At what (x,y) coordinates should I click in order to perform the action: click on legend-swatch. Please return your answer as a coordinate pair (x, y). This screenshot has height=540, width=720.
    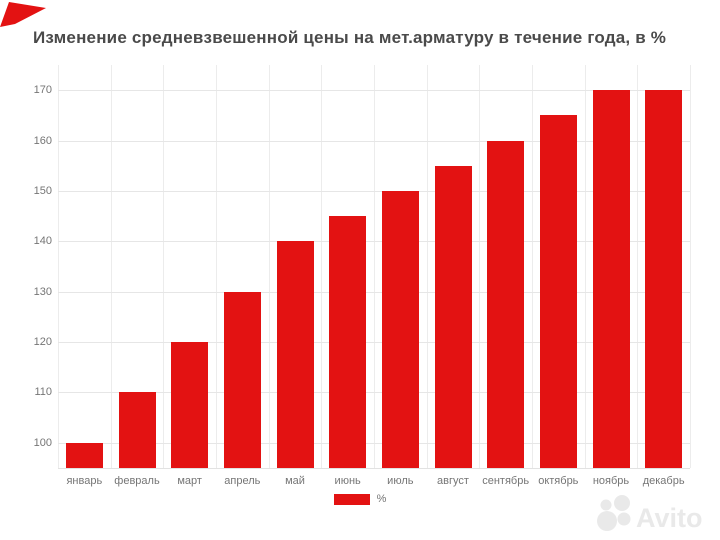
    Looking at the image, I should click on (351, 499).